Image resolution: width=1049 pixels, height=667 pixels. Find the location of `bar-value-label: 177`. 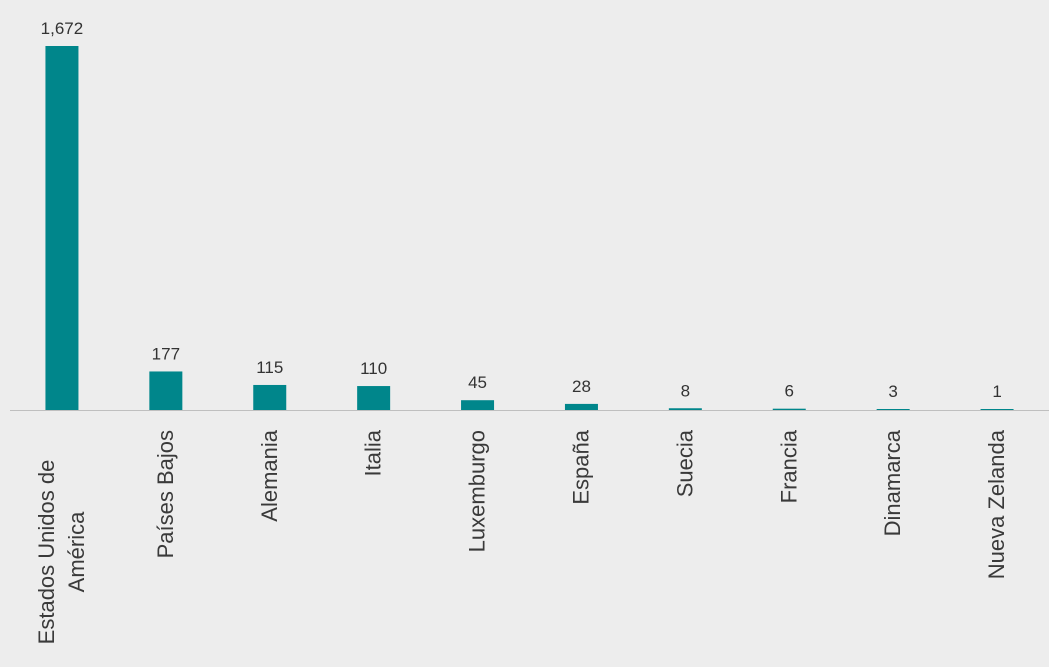

bar-value-label: 177 is located at coordinates (166, 353).